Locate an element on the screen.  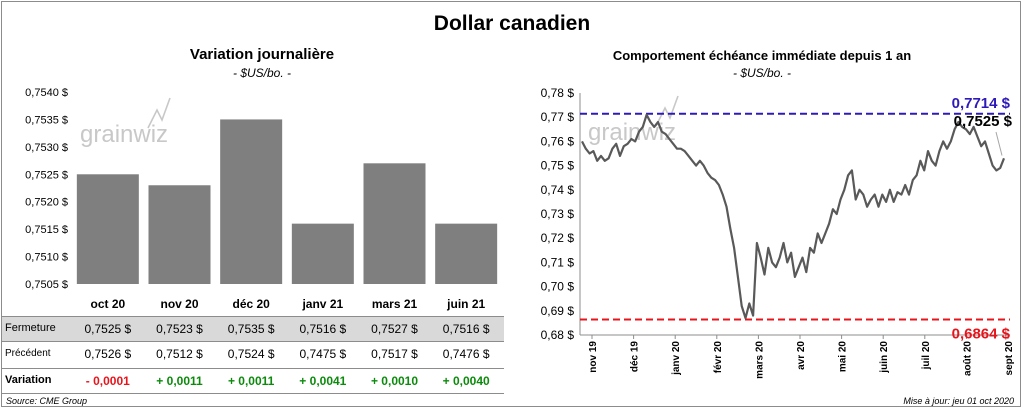
x-category-label: déc 20 is located at coordinates (251, 304).